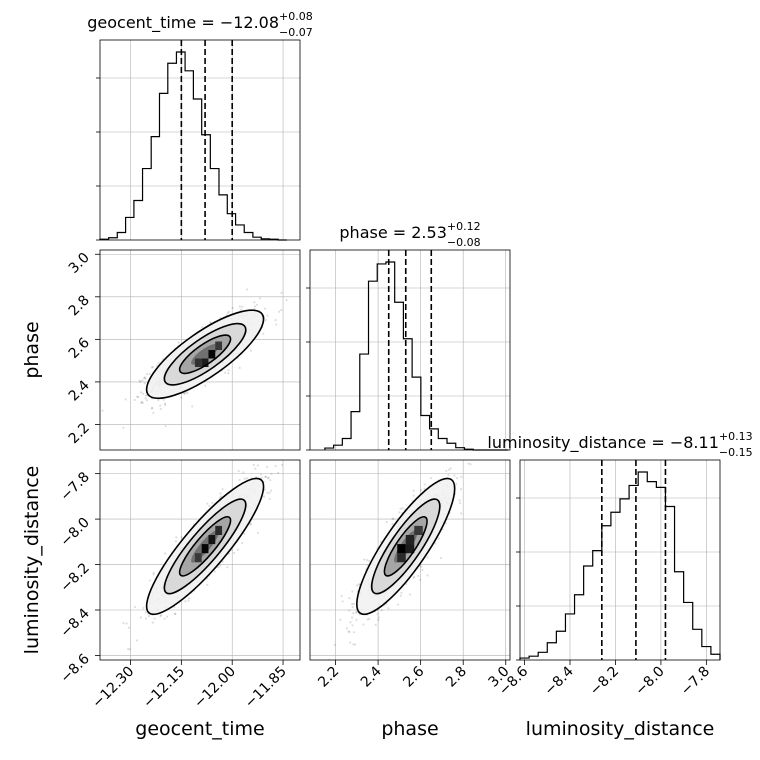  I want to click on x-tick-label: −8.2, so click(604, 681).